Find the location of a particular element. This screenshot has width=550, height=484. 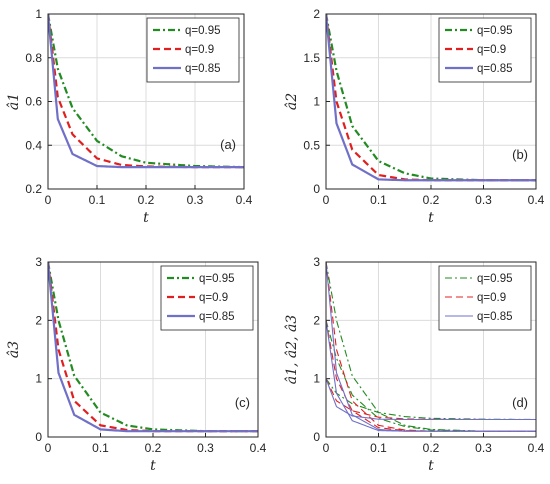

y-tick-label: 0.4 is located at coordinates (33, 145).